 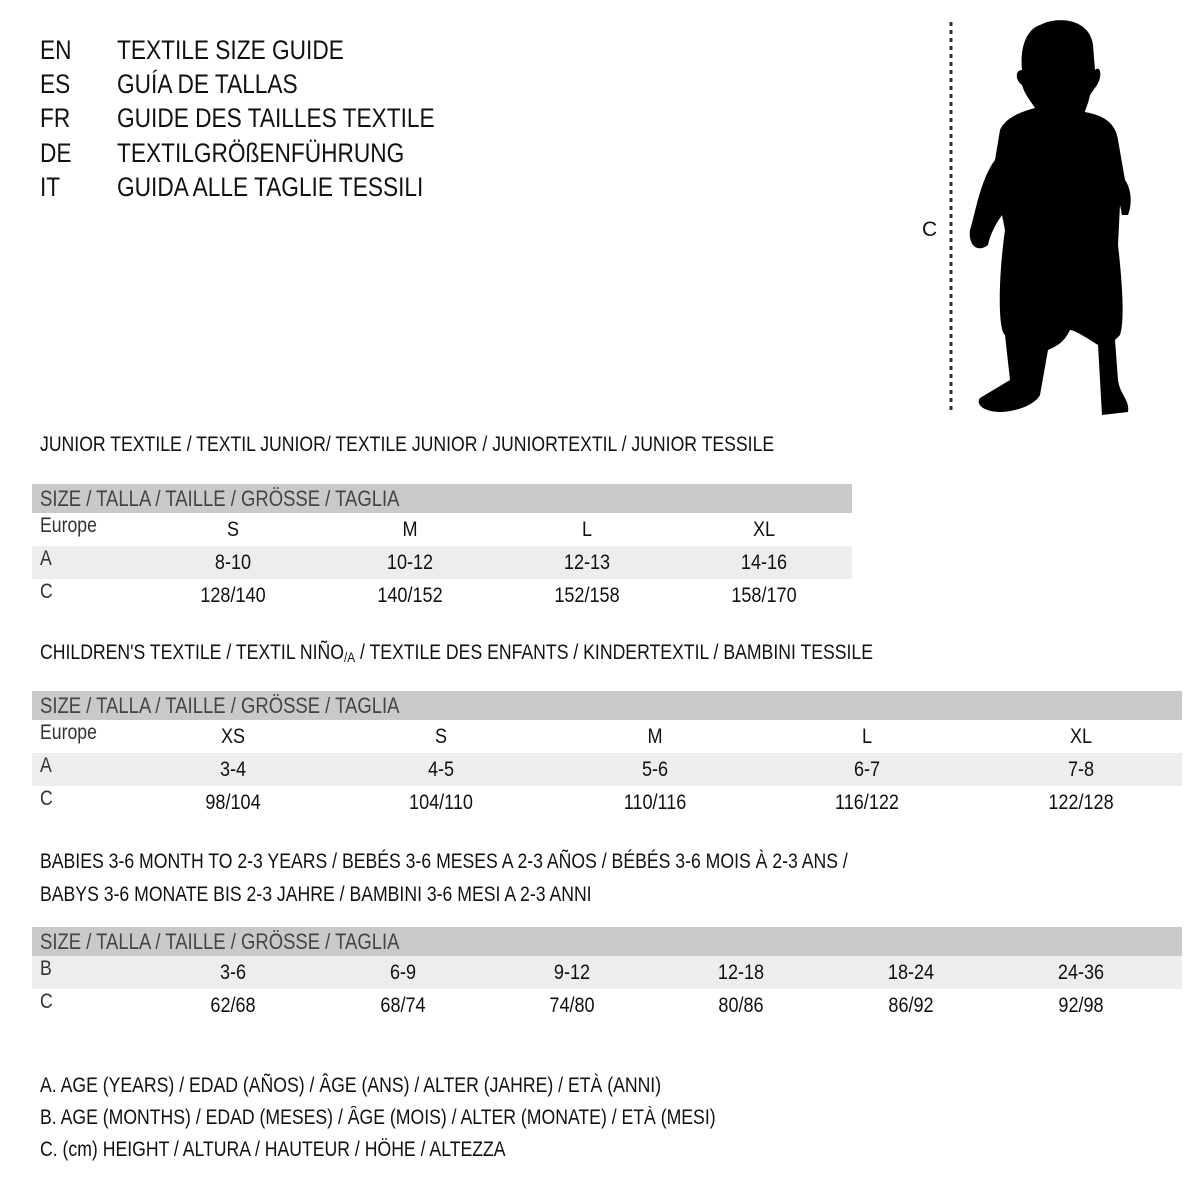 I want to click on table-cell: 104/110, so click(x=441, y=802).